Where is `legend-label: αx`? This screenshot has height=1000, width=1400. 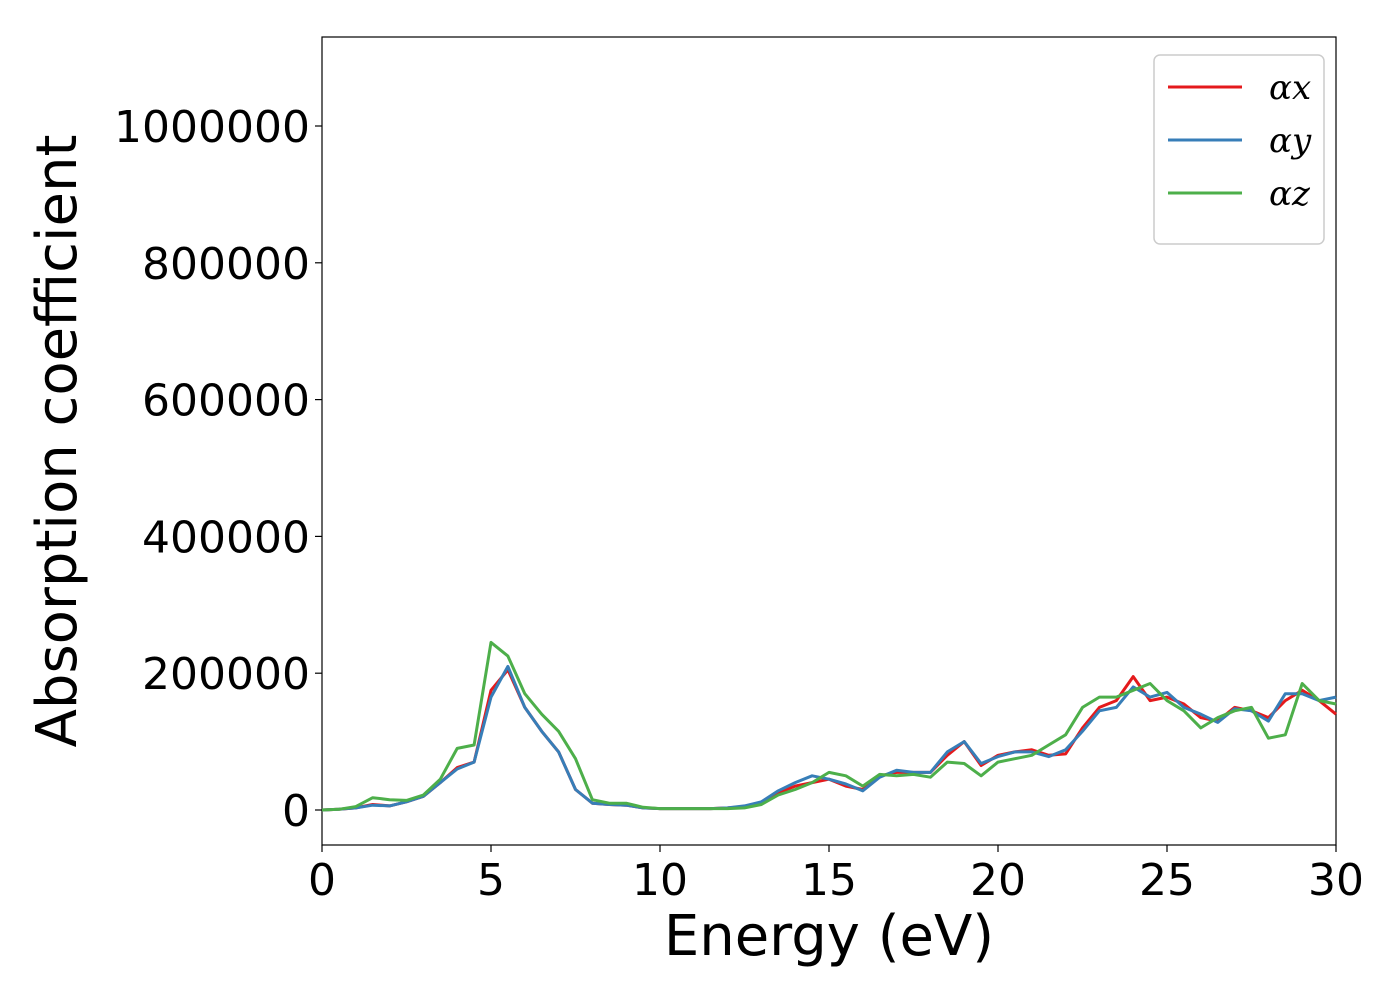 legend-label: αx is located at coordinates (1290, 88).